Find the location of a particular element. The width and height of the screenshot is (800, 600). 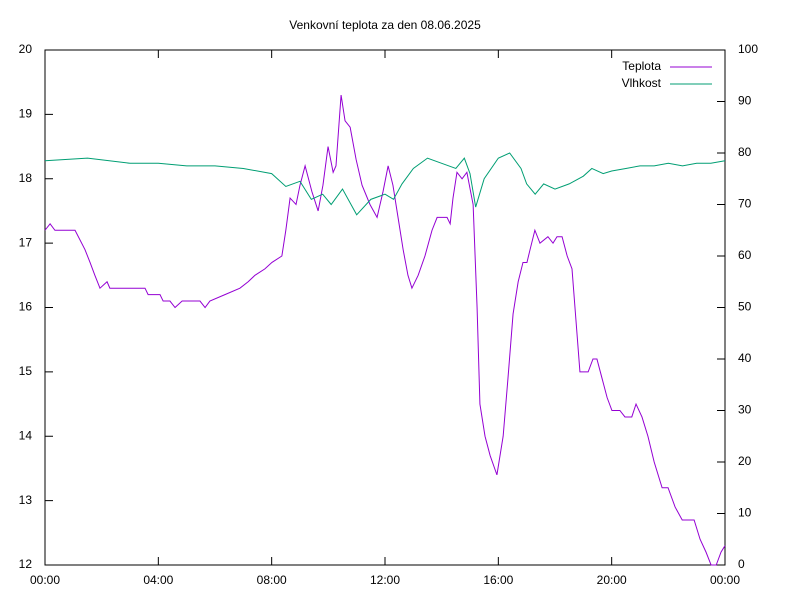

series-line is located at coordinates (385, 184).